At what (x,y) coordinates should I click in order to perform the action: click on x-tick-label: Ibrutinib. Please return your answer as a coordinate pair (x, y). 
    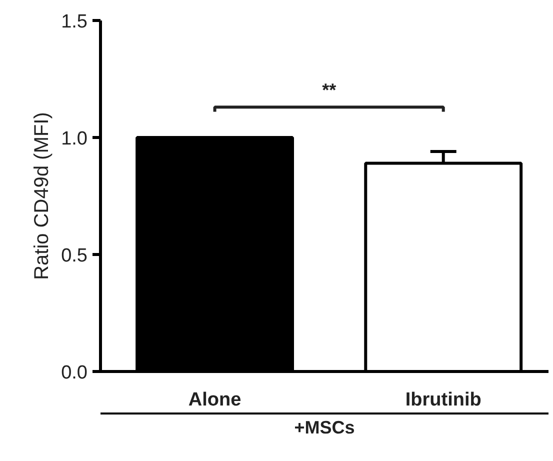
    Looking at the image, I should click on (443, 400).